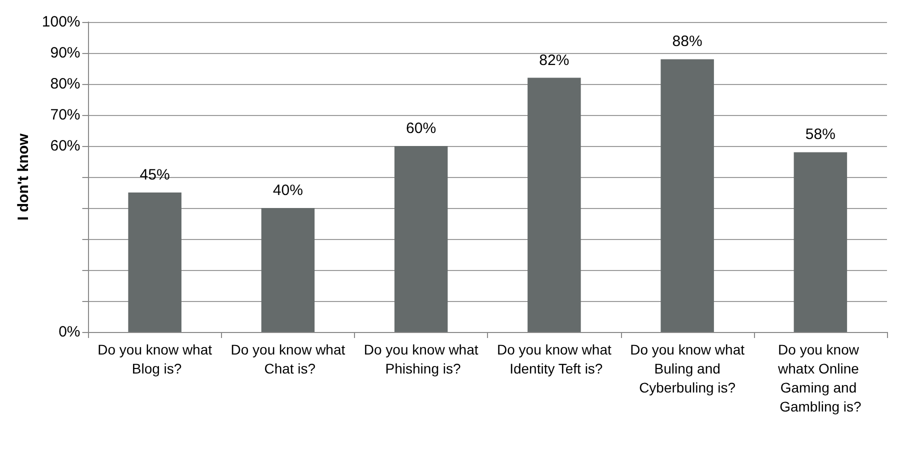 The height and width of the screenshot is (460, 911). I want to click on y-tick-label: 0%, so click(69, 332).